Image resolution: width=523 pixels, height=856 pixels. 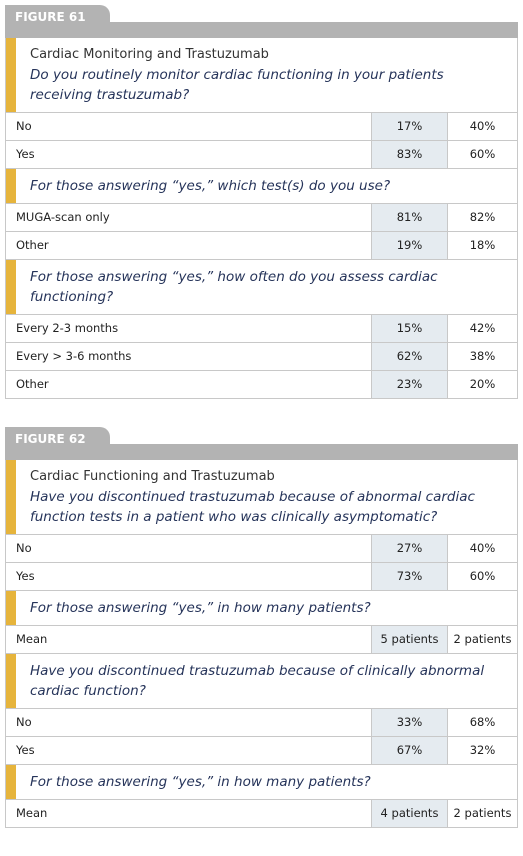 What do you see at coordinates (409, 154) in the screenshot?
I see `value-cell: 83%` at bounding box center [409, 154].